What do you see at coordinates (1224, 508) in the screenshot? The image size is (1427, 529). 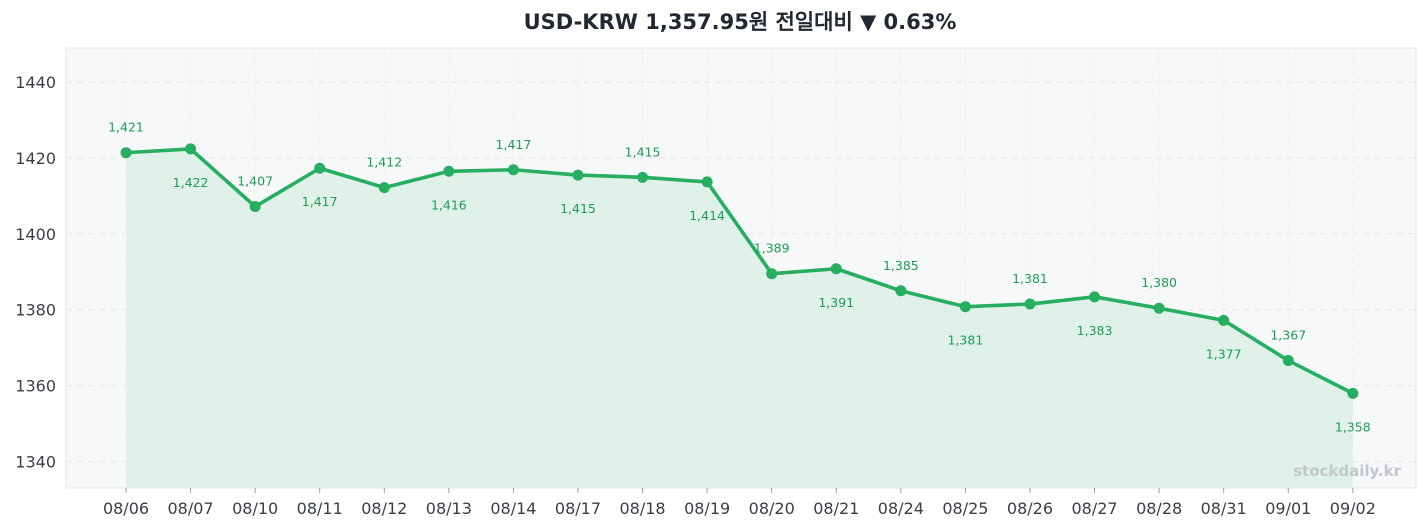 I see `x-tick-label: 08/31` at bounding box center [1224, 508].